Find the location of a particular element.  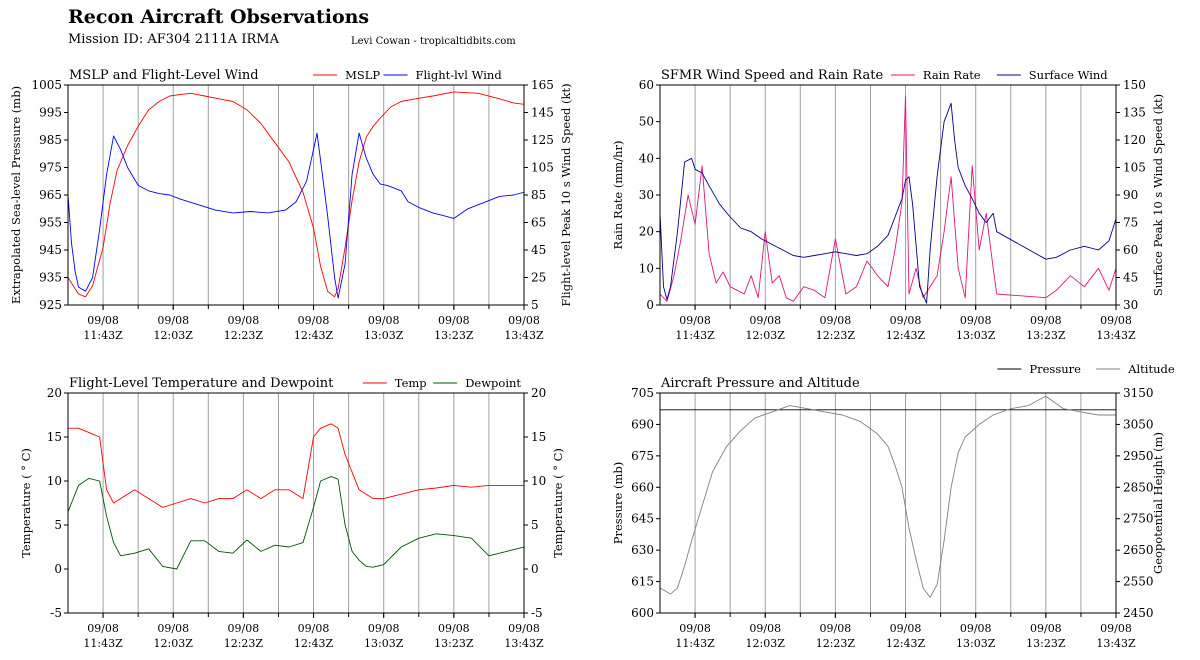

legend-label: Rain Rate is located at coordinates (952, 75).